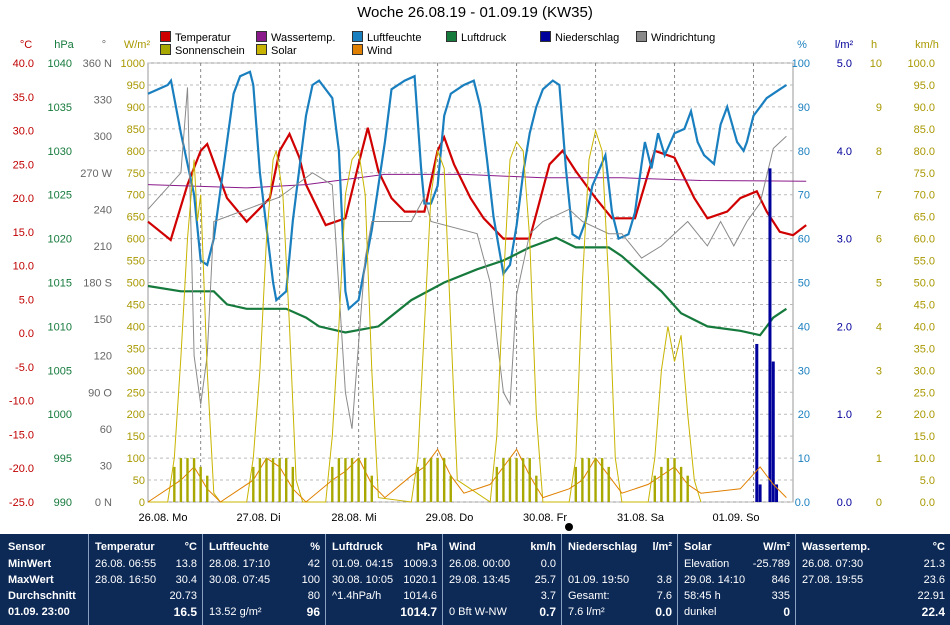  I want to click on x-tick-label: 26.08. Mo, so click(163, 518).